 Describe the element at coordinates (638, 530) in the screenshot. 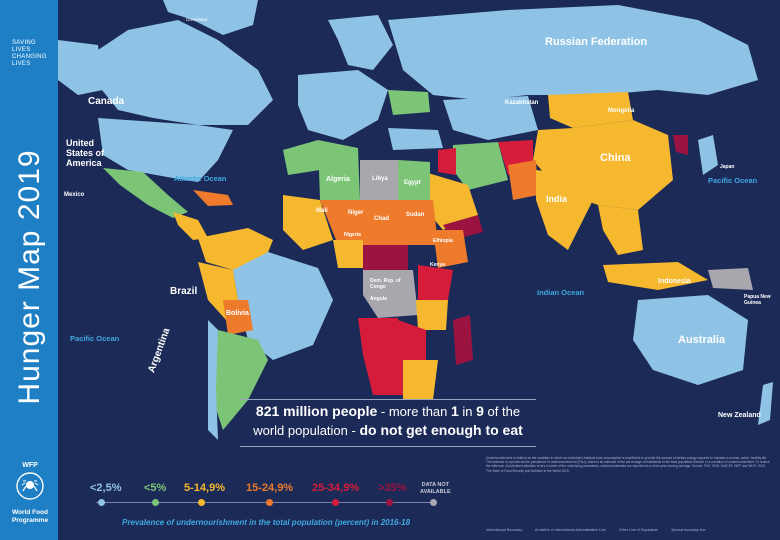

I see `boundary-key-item: Other Line of Separation` at that location.